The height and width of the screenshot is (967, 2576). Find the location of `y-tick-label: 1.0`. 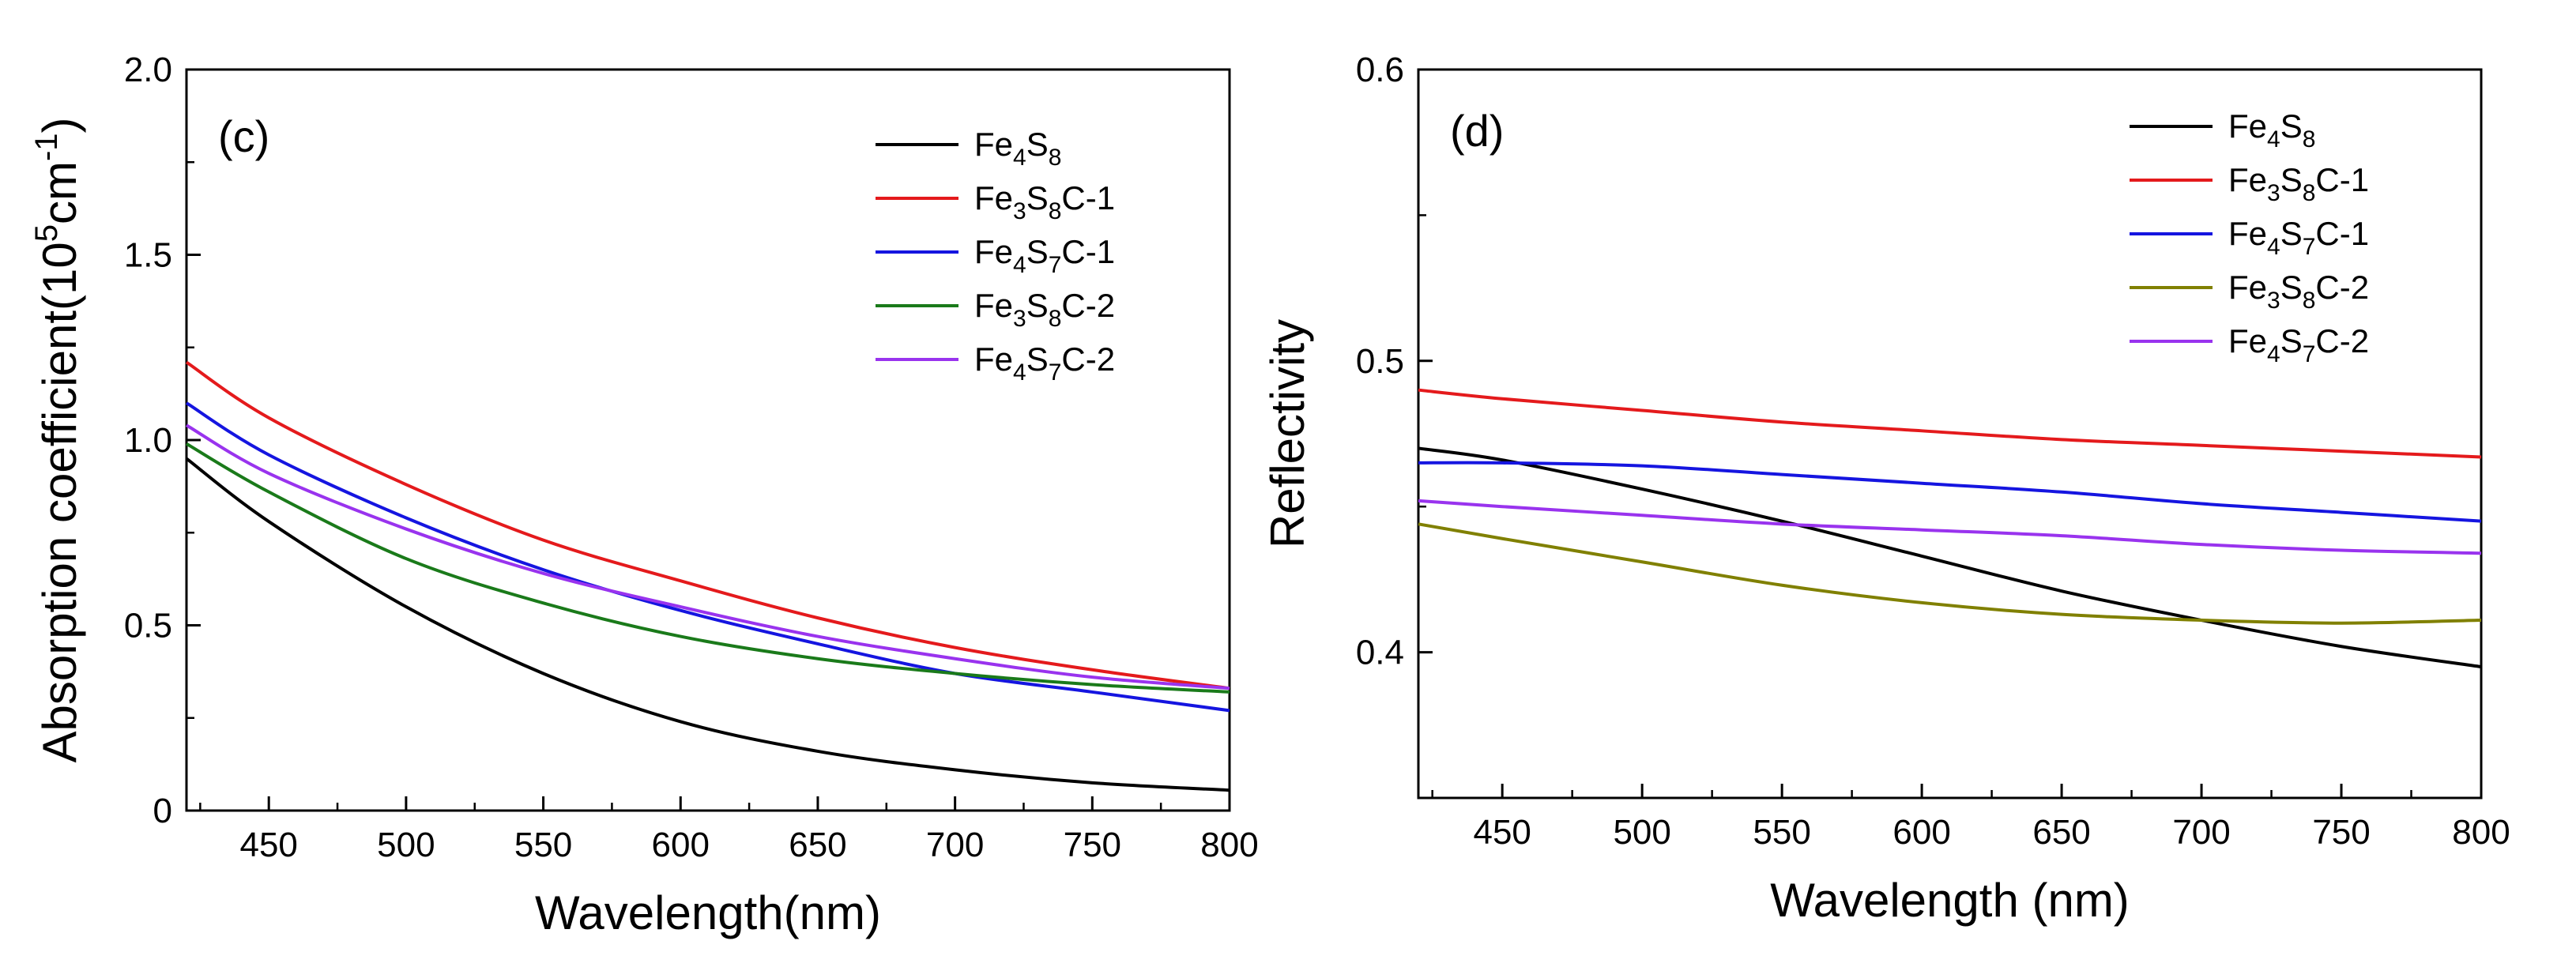

y-tick-label: 1.0 is located at coordinates (148, 440).